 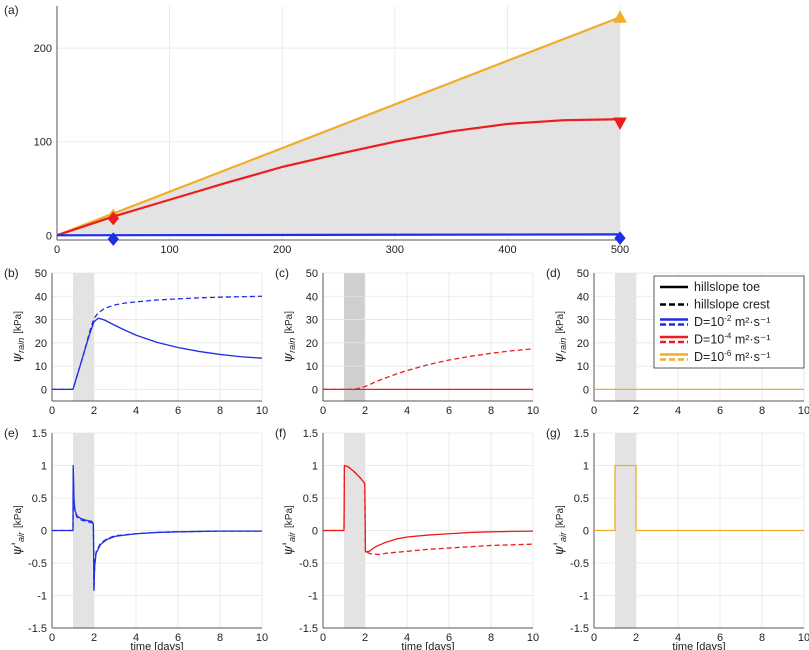 I want to click on y-tick-label: 10, so click(x=583, y=367).